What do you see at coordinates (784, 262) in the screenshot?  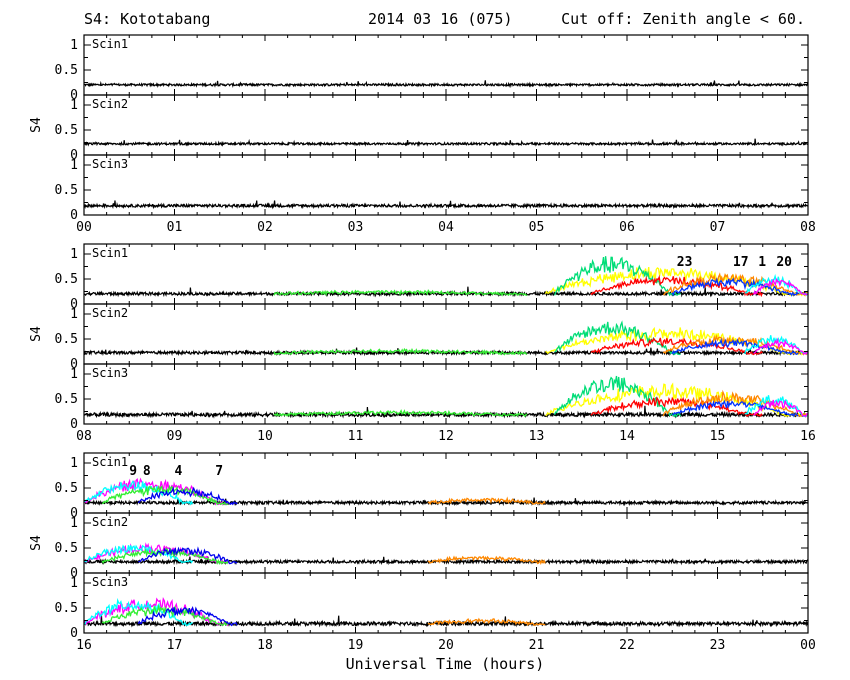 I see `prn-label-20: 20` at bounding box center [784, 262].